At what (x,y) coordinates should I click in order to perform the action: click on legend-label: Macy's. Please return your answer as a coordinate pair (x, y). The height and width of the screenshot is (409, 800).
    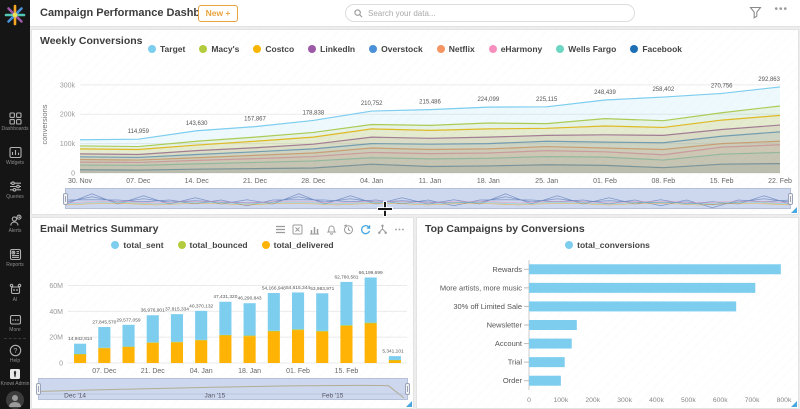
    Looking at the image, I should click on (225, 49).